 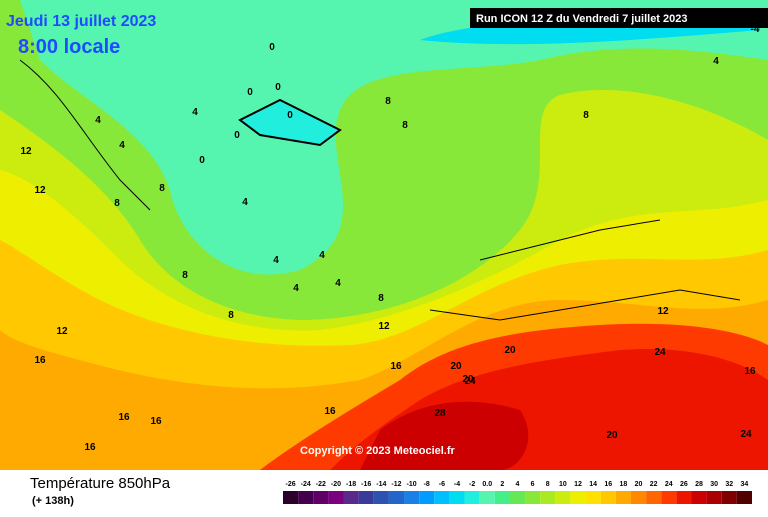 What do you see at coordinates (440, 413) in the screenshot?
I see `contour-label: 28` at bounding box center [440, 413].